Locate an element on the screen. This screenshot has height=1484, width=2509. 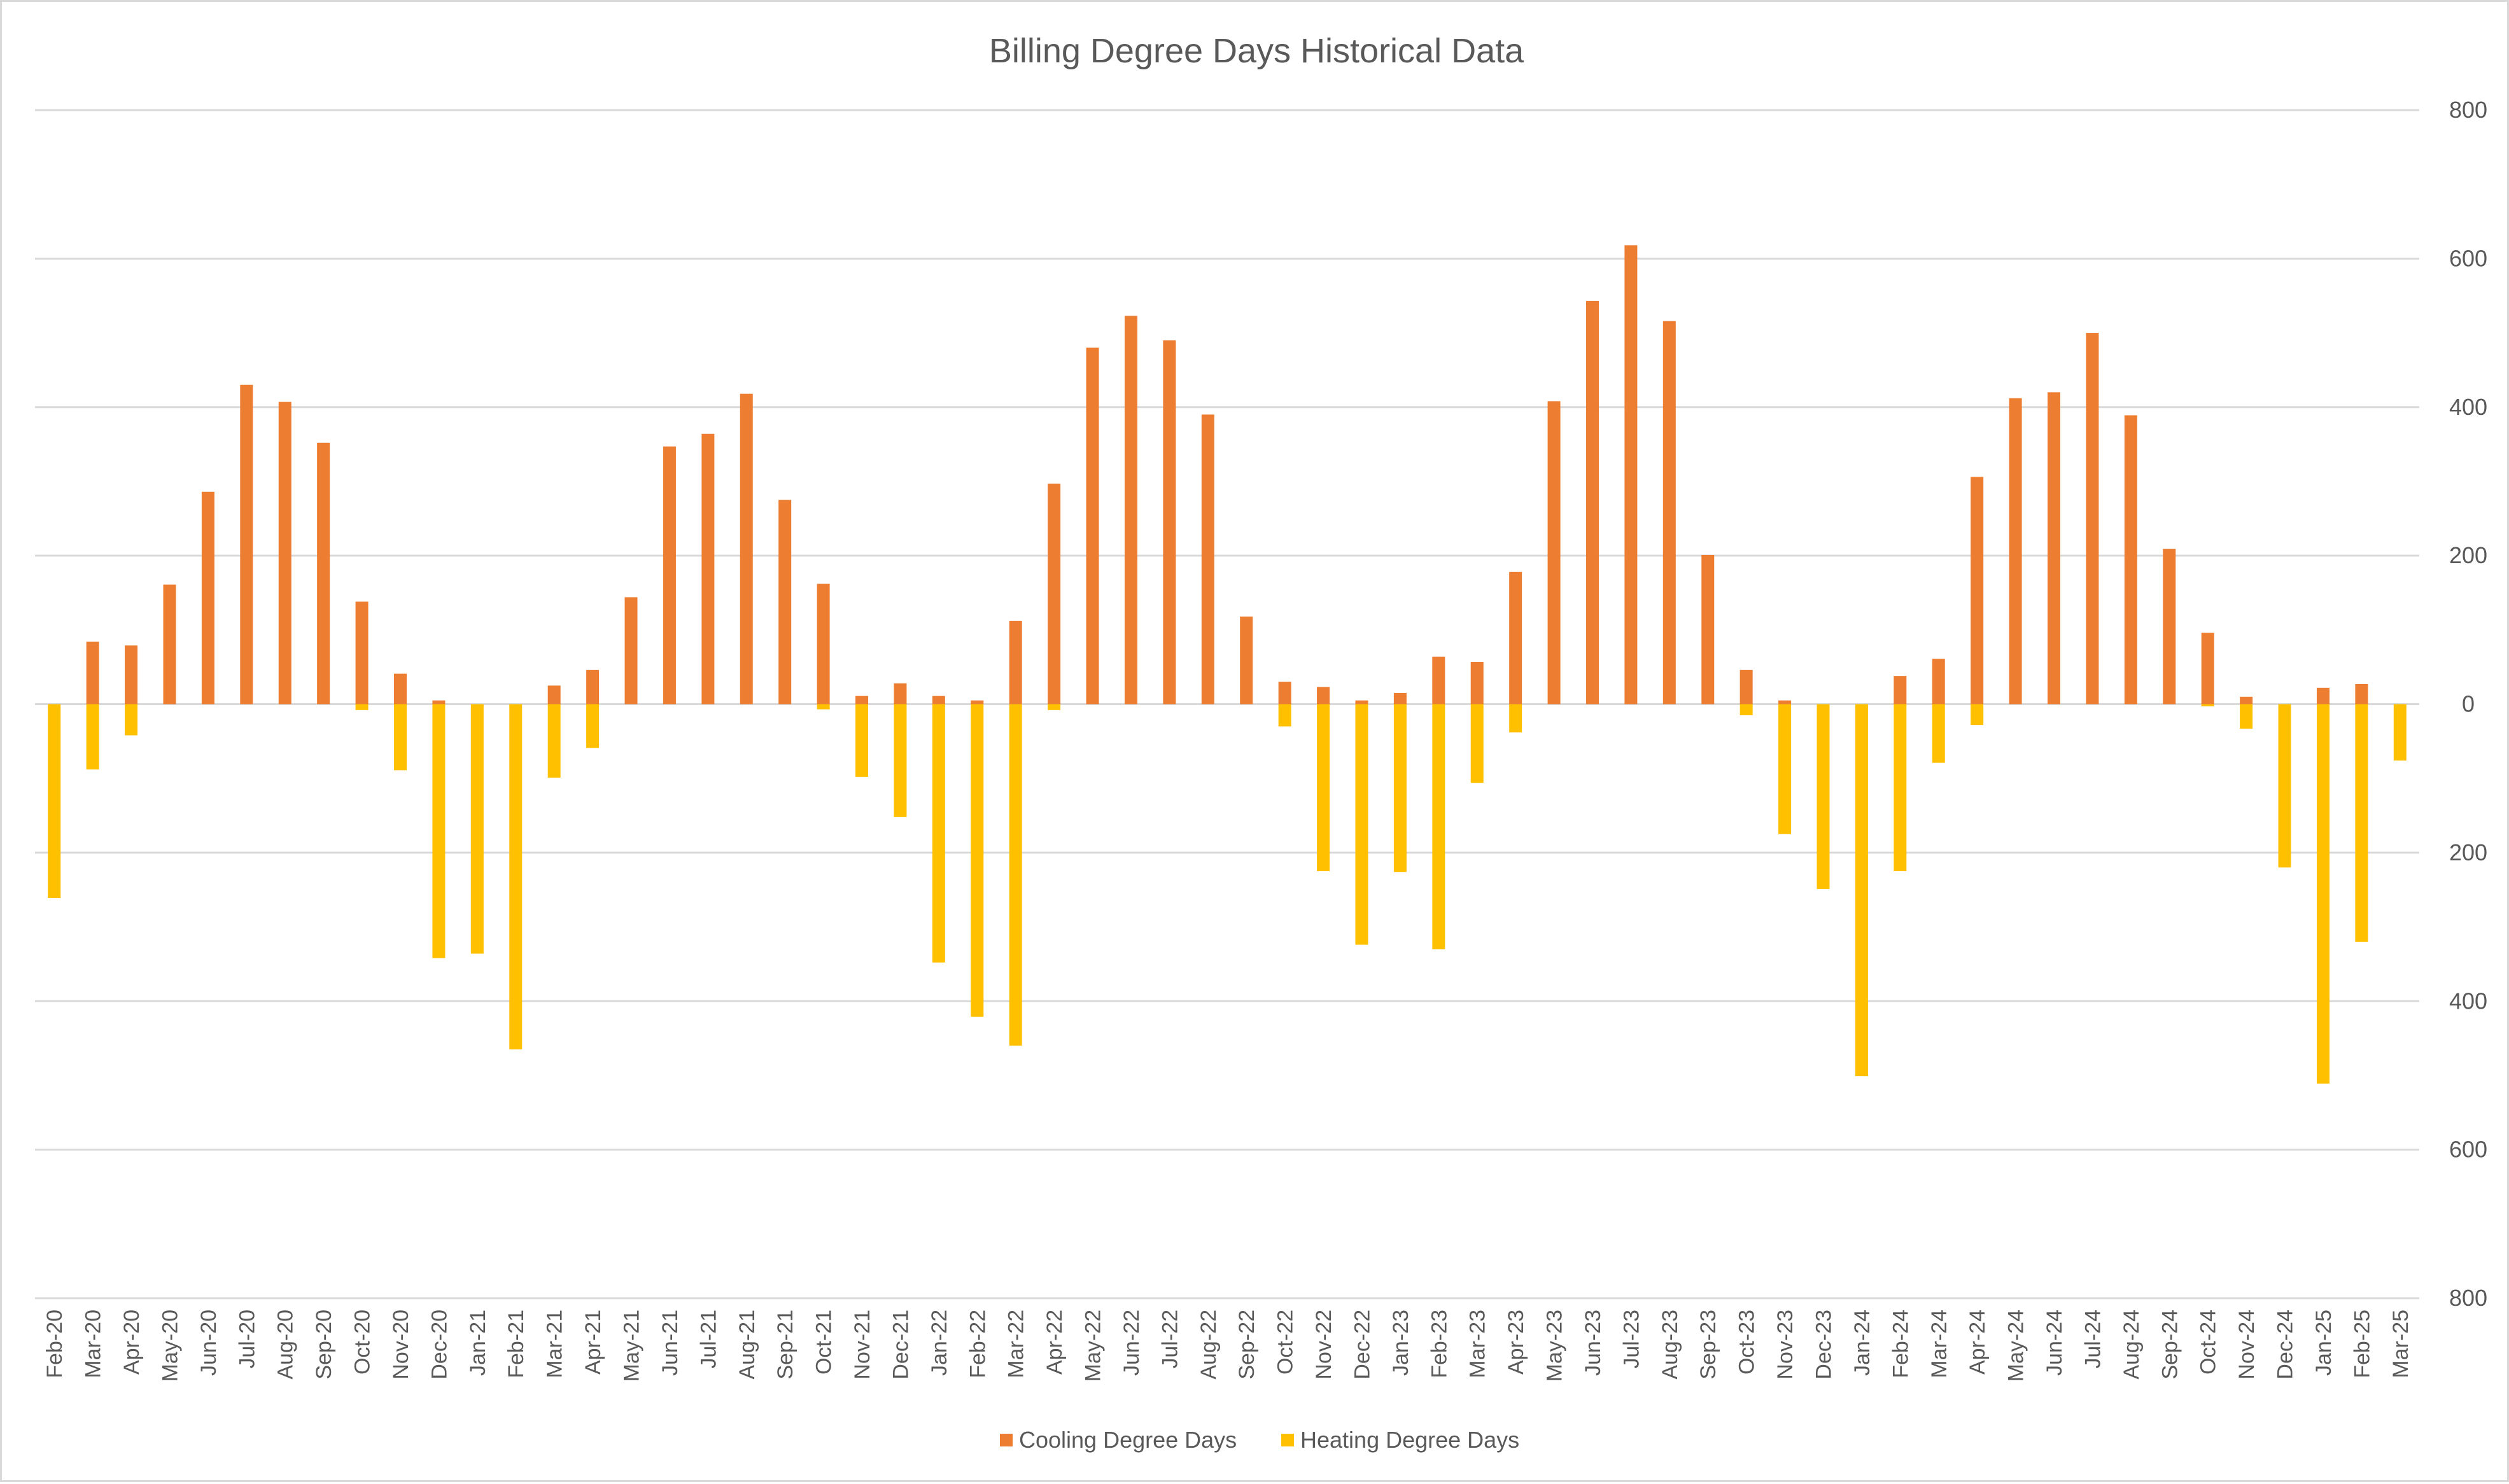
x-tick-label: May-20 is located at coordinates (170, 1346).